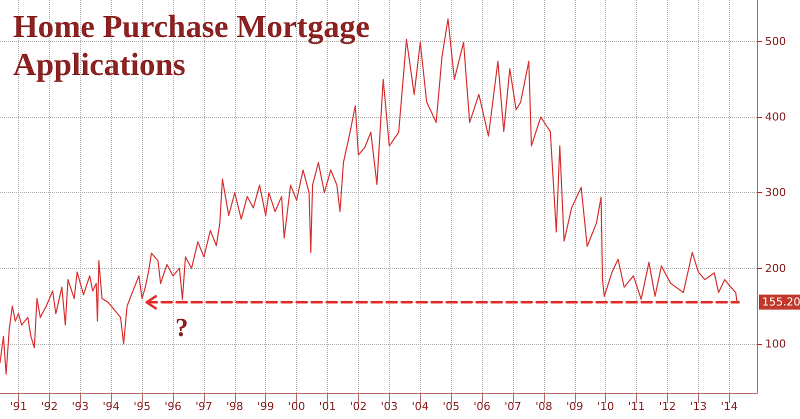 This screenshot has height=419, width=800. I want to click on y-tick-label: 500, so click(775, 41).